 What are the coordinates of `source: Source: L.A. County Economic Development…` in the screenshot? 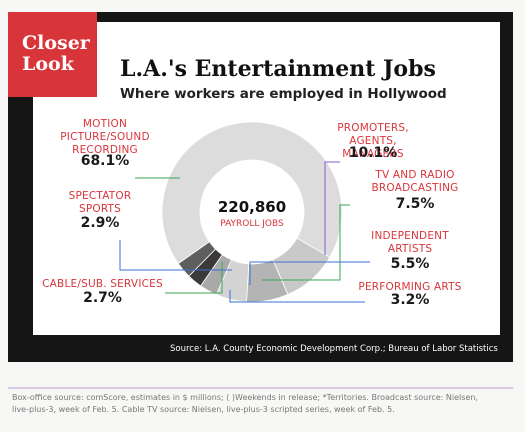 It's located at (334, 349).